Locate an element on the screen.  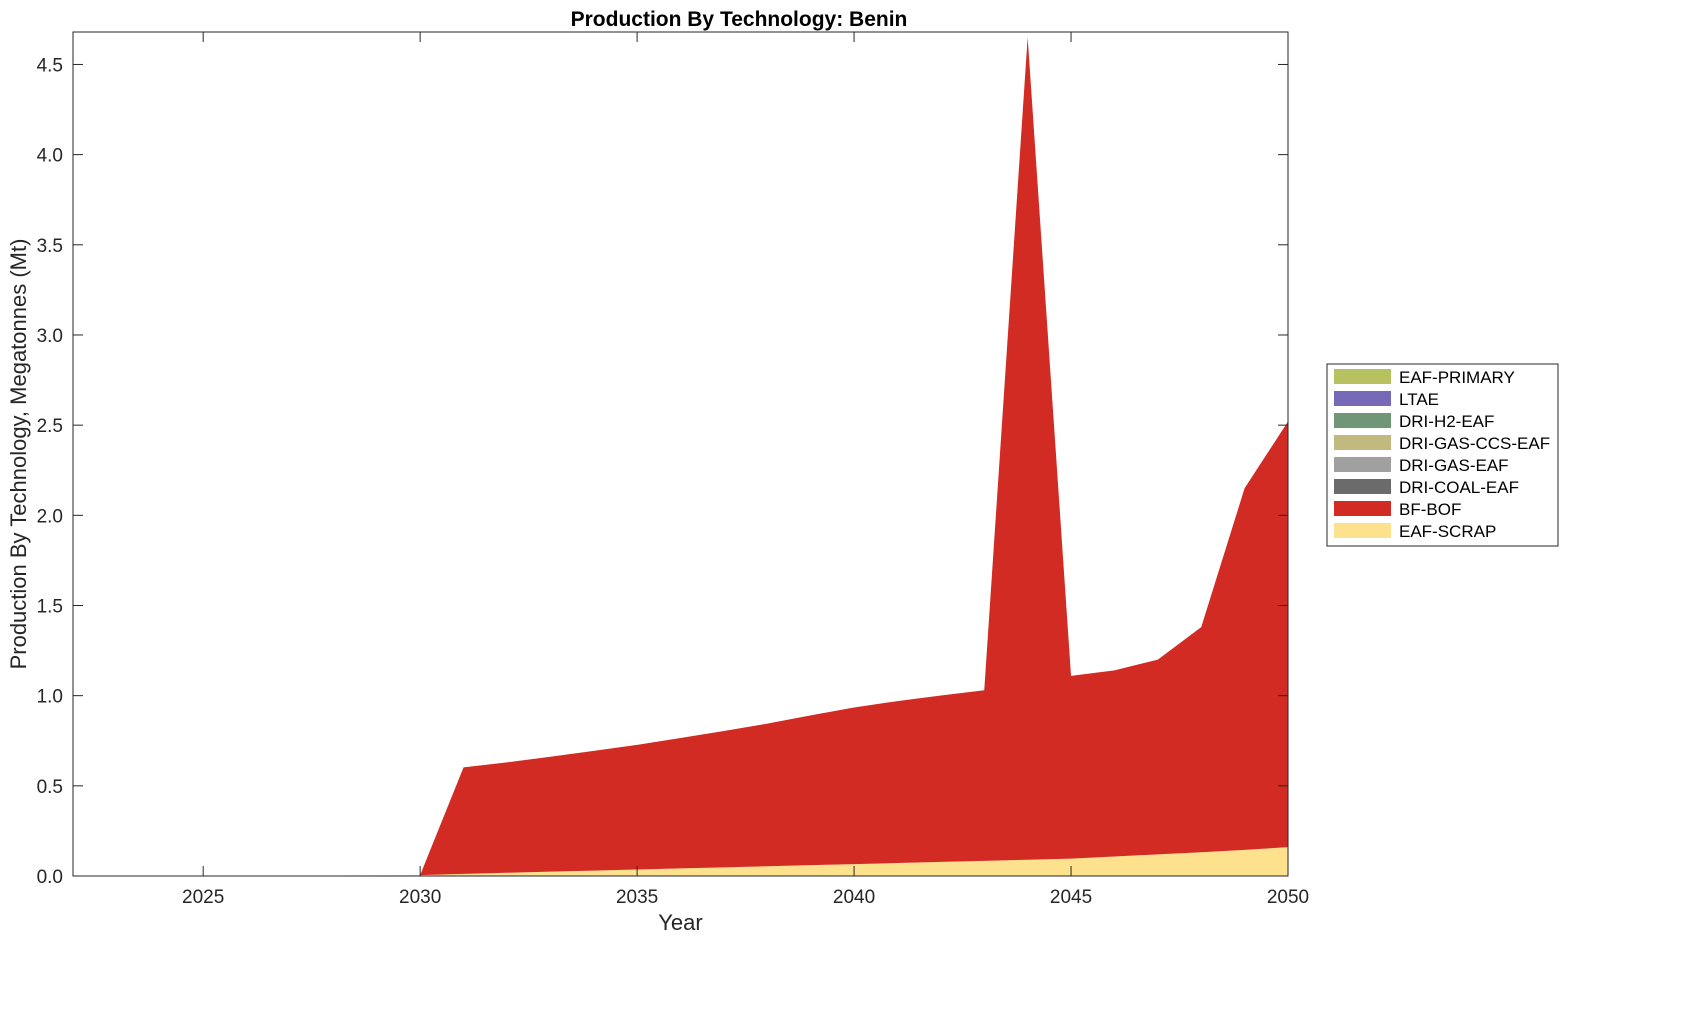
area-series-eaf-scrap is located at coordinates (680, 861).